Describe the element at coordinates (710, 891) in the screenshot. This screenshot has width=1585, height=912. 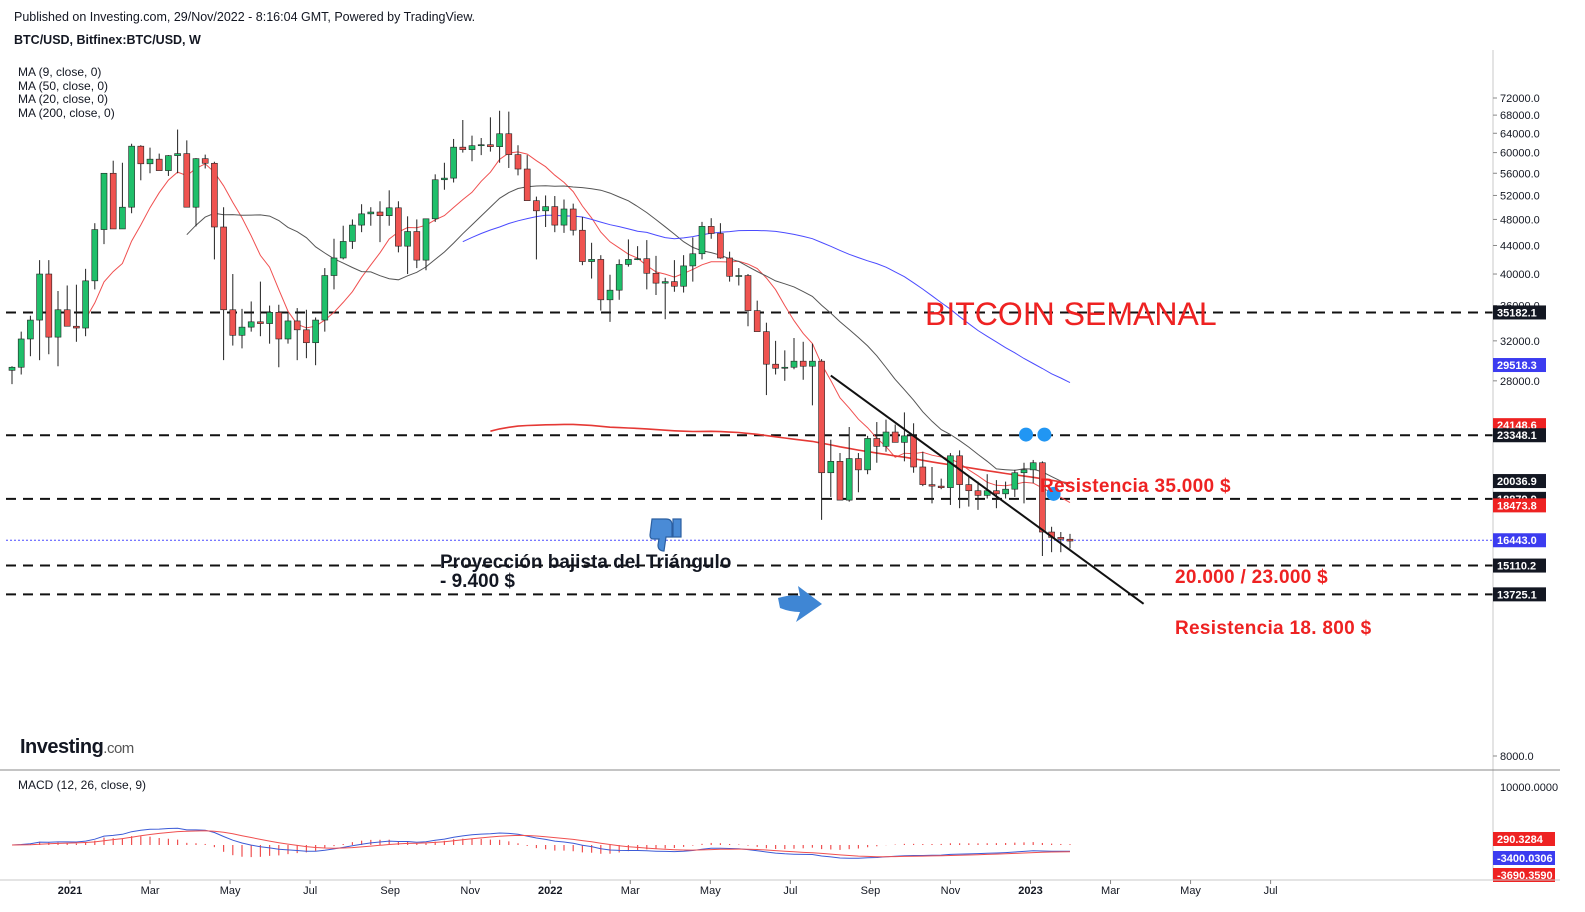
I see `time-tick-label: May` at that location.